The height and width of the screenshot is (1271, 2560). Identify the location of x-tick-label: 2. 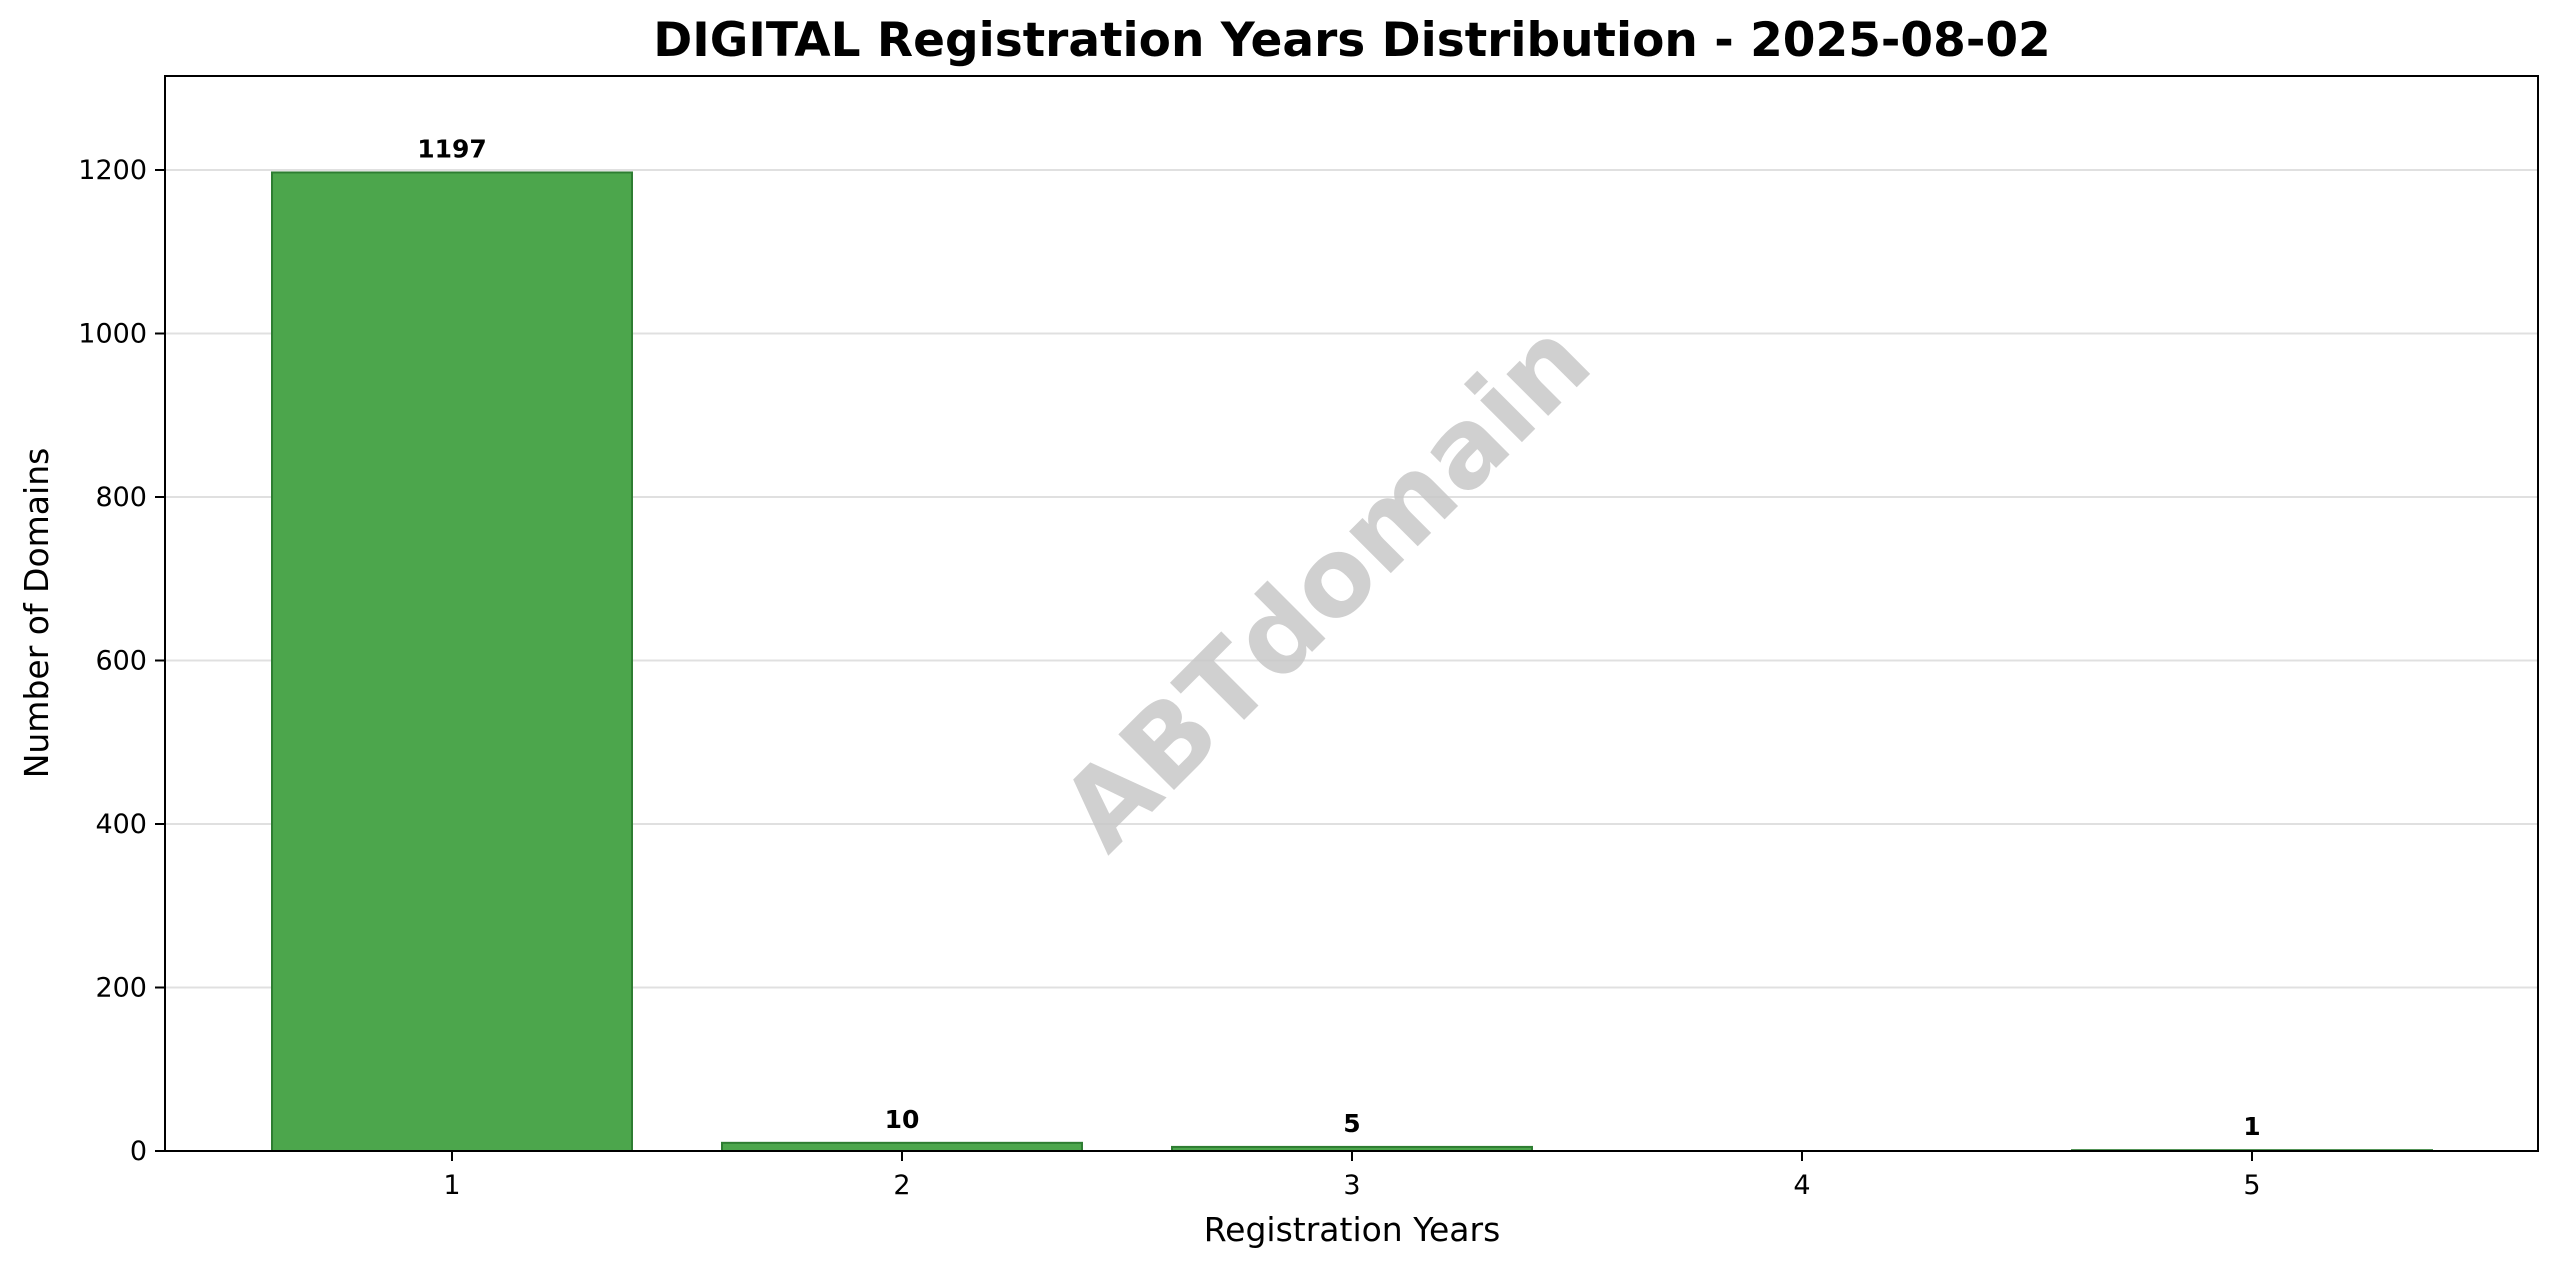
(901, 1185).